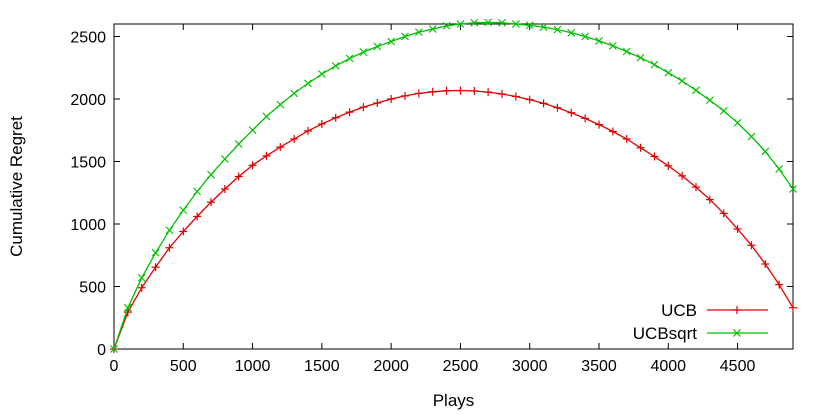 Image resolution: width=830 pixels, height=415 pixels. I want to click on y-tick-label: 1000, so click(88, 225).